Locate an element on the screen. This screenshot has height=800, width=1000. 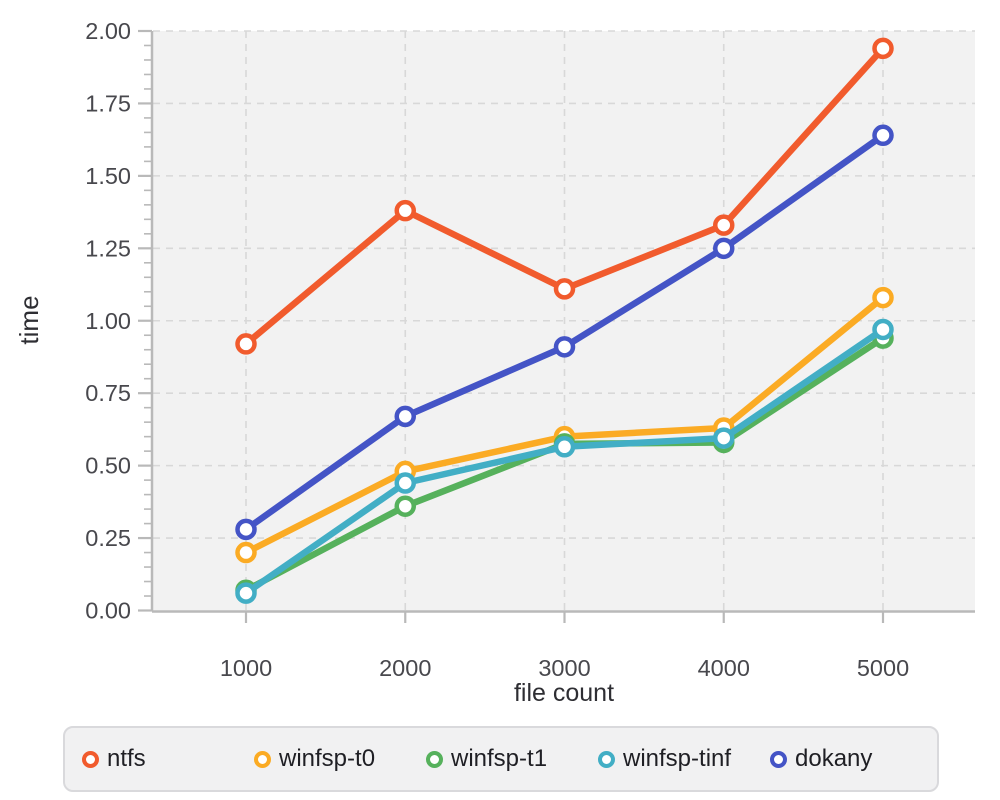
y-tick-label: 0.00 is located at coordinates (108, 611).